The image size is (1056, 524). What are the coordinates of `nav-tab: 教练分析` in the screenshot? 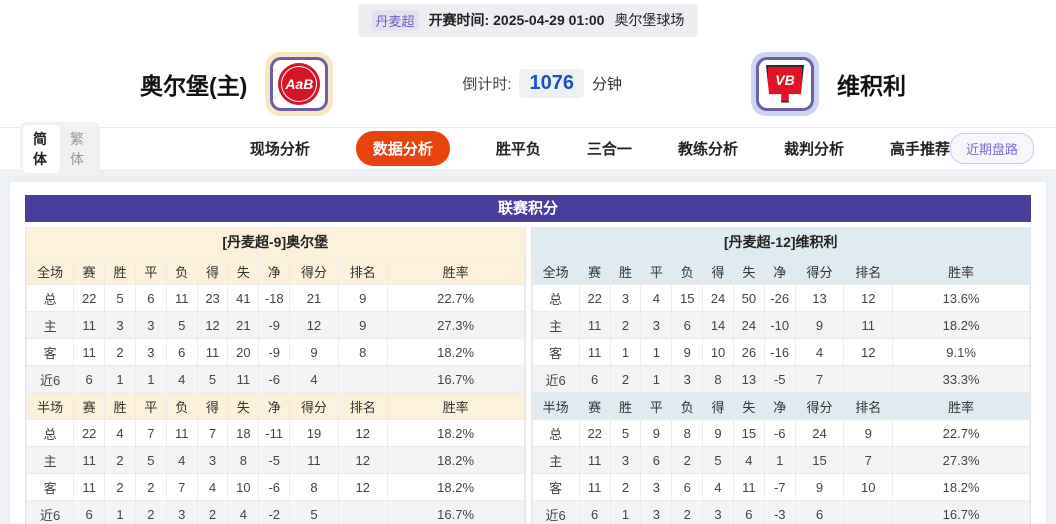 It's located at (707, 149).